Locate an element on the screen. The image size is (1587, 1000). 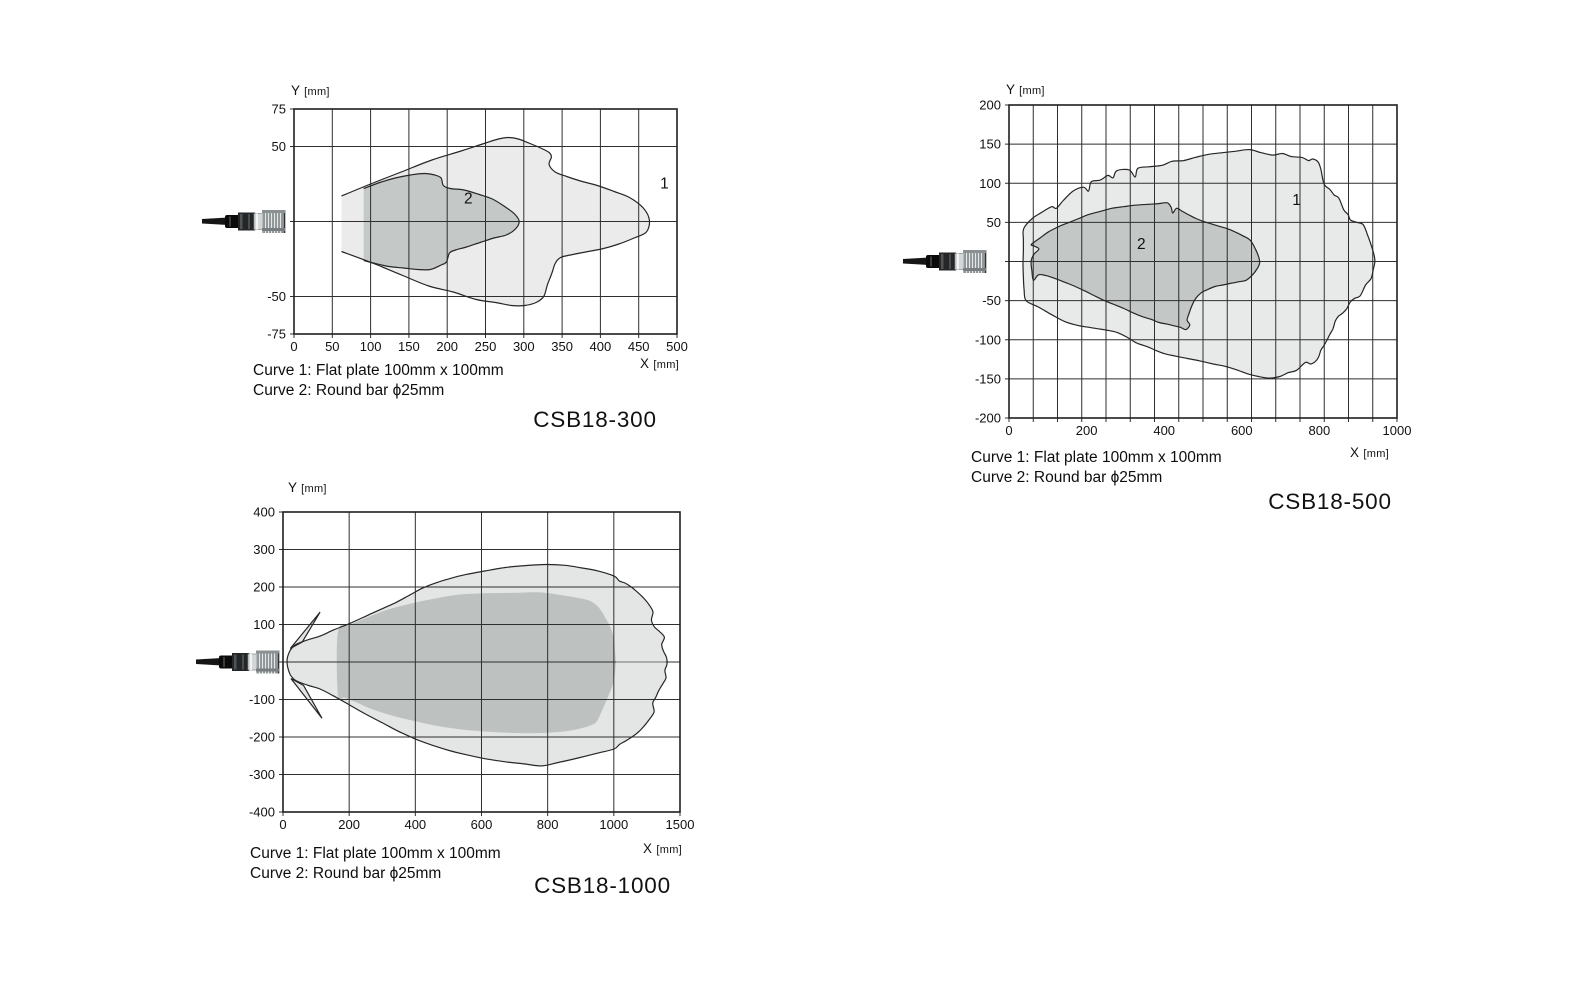
x-tick-label: 450 is located at coordinates (639, 346).